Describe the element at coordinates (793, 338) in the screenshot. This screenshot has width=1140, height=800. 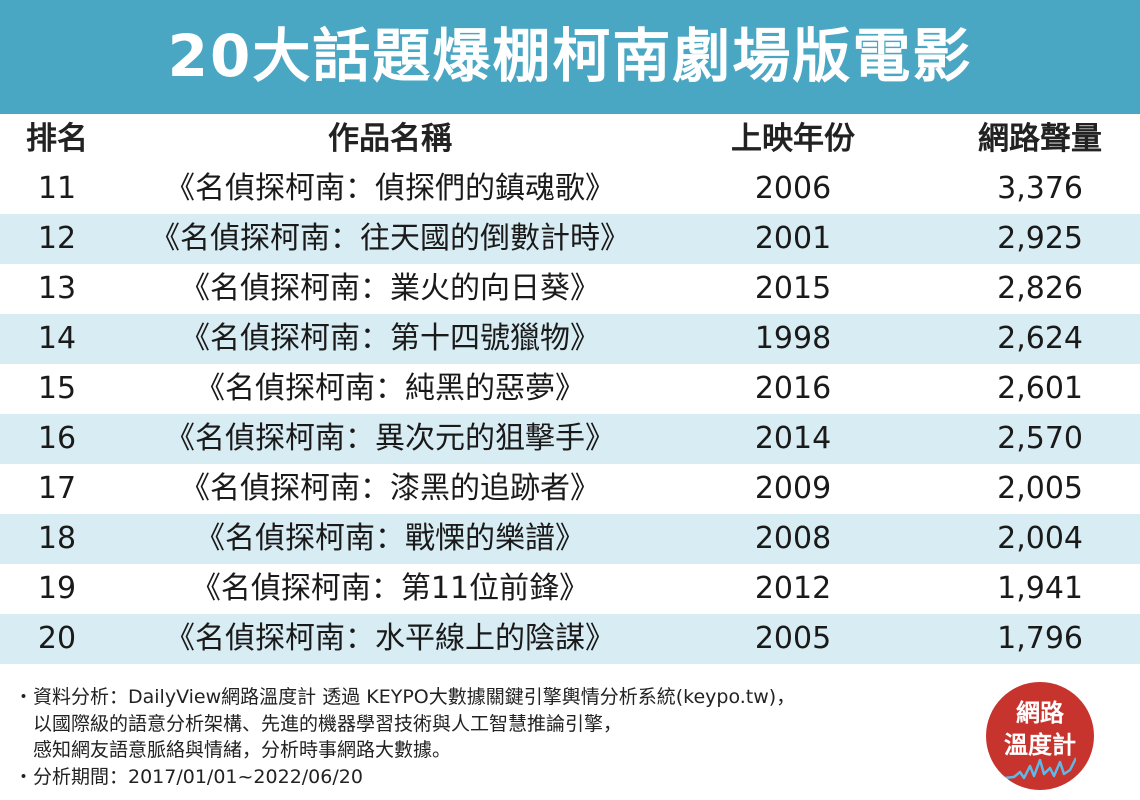
I see `year-cell: 1998` at that location.